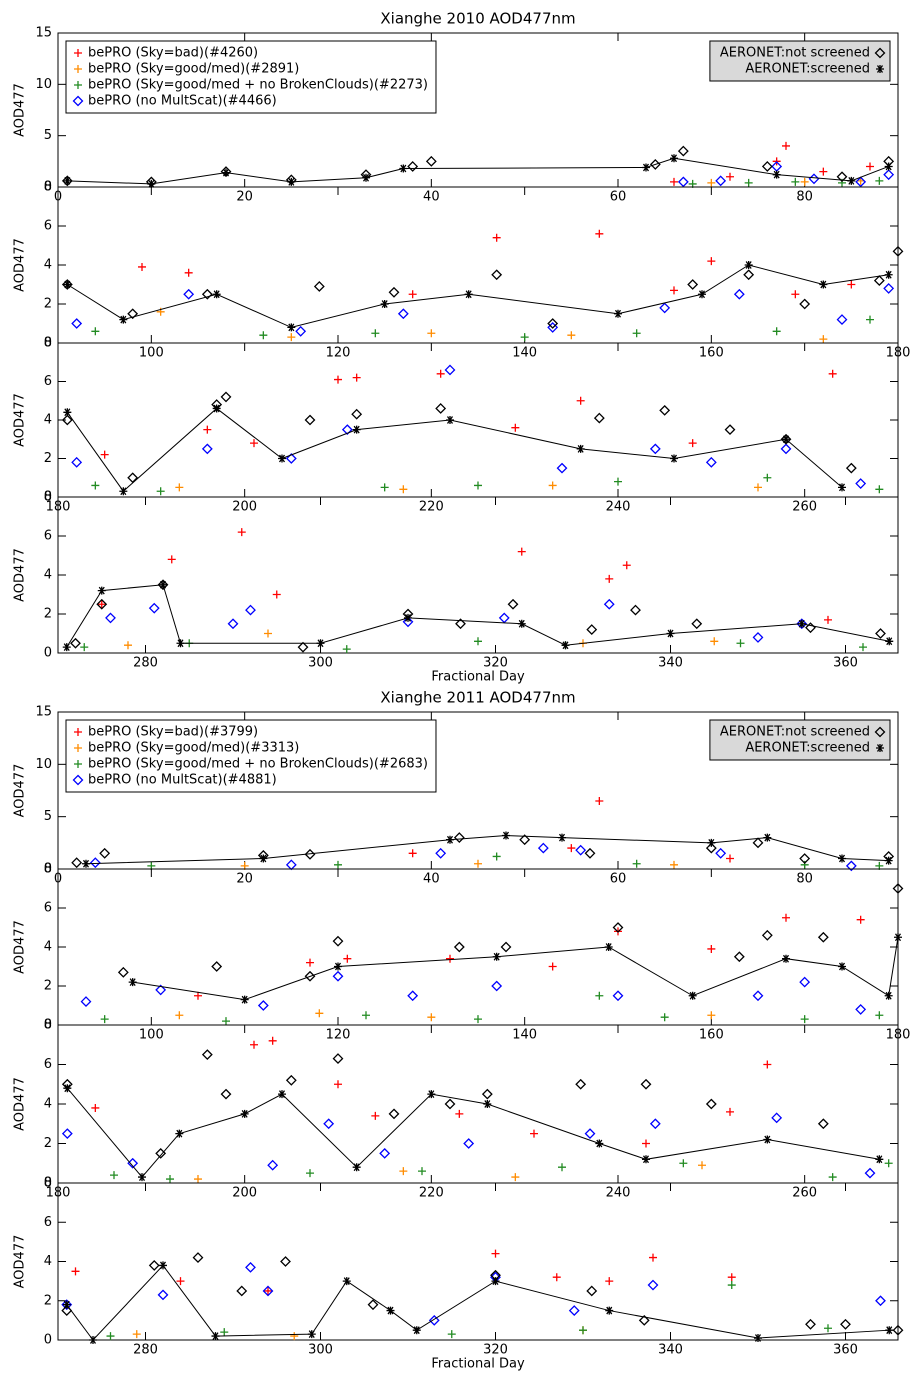 The height and width of the screenshot is (1378, 916). What do you see at coordinates (804, 507) in the screenshot?
I see `x-tick-label: 260` at bounding box center [804, 507].